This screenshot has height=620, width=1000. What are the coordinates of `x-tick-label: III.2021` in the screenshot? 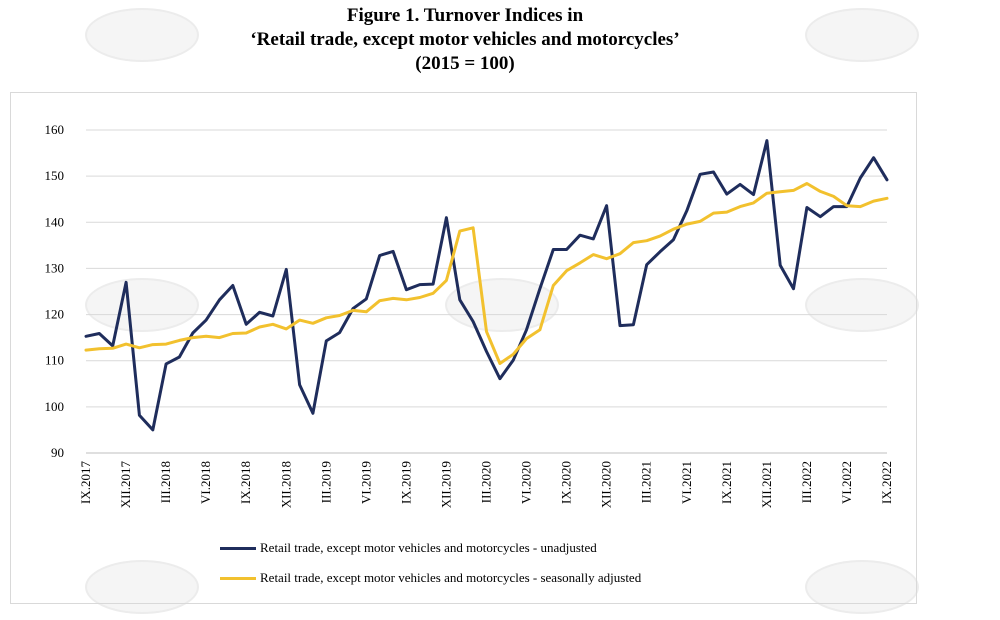 It's located at (646, 482).